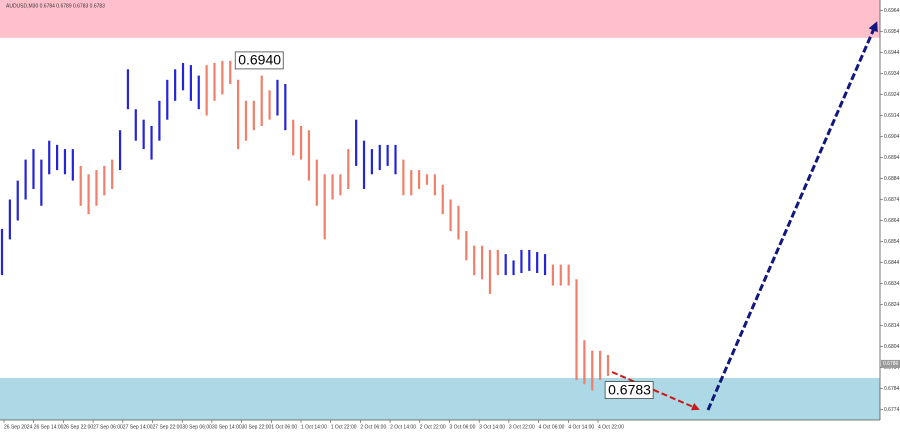 Image resolution: width=900 pixels, height=432 pixels. Describe the element at coordinates (892, 53) in the screenshot. I see `y-tick-label: 0.6944` at that location.